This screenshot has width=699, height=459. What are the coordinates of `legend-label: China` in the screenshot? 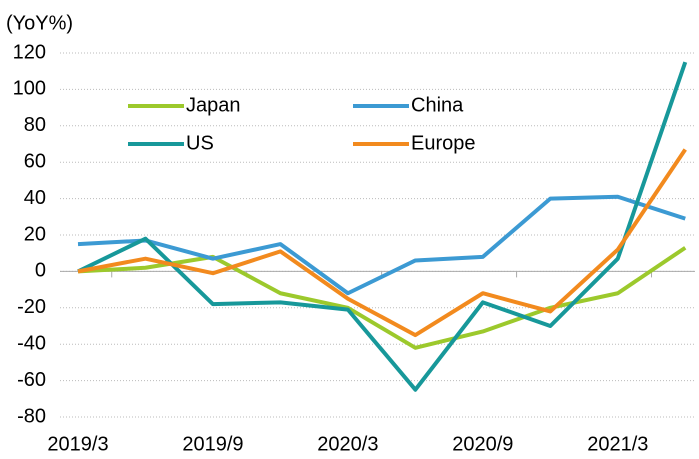 It's located at (437, 105).